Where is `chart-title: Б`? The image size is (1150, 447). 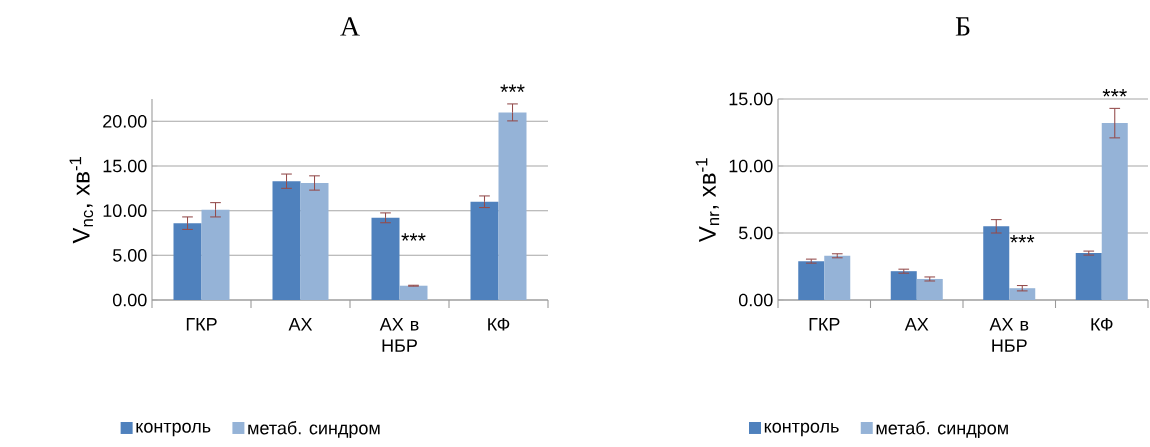 chart-title: Б is located at coordinates (962, 26).